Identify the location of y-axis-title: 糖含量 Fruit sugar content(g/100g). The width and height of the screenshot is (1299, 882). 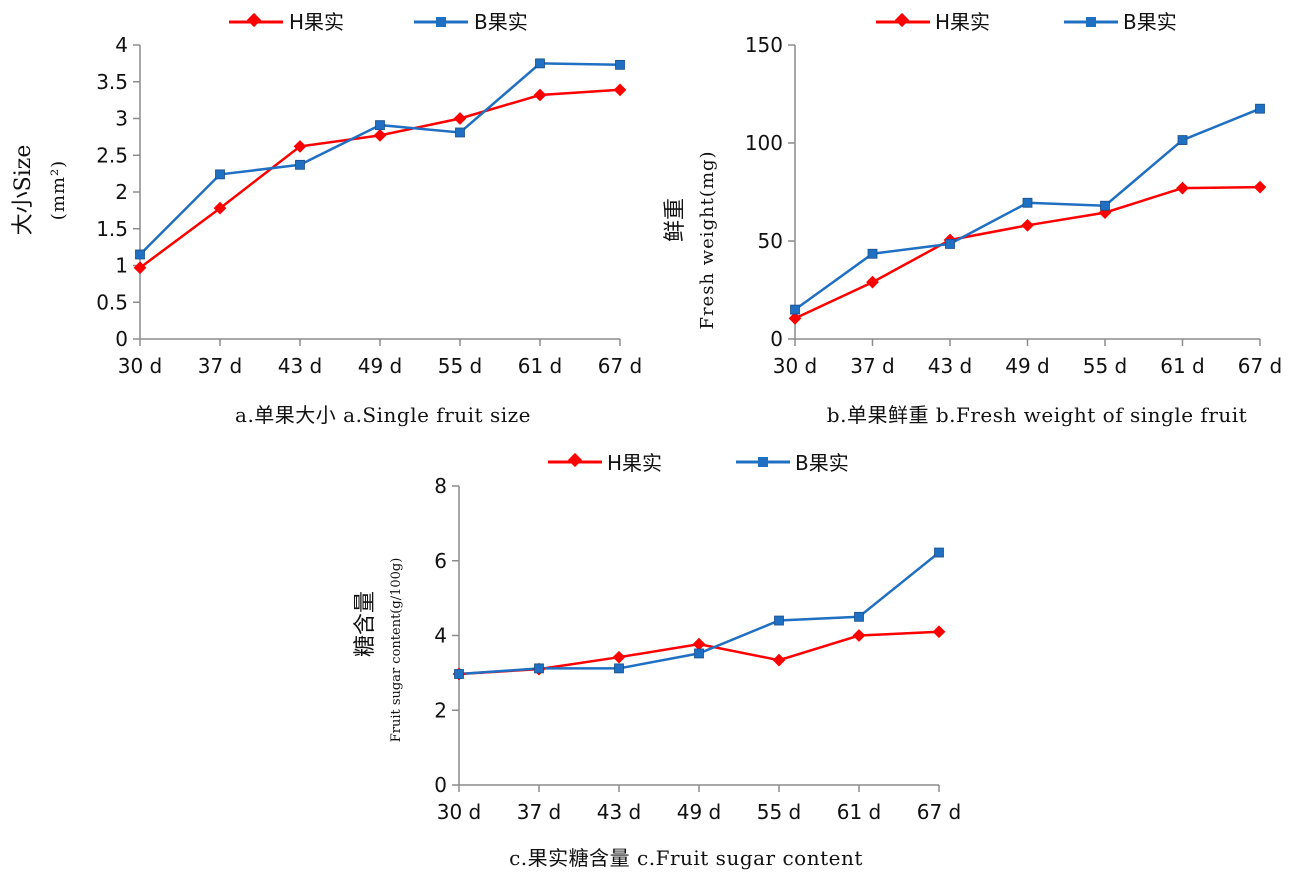
(378, 650).